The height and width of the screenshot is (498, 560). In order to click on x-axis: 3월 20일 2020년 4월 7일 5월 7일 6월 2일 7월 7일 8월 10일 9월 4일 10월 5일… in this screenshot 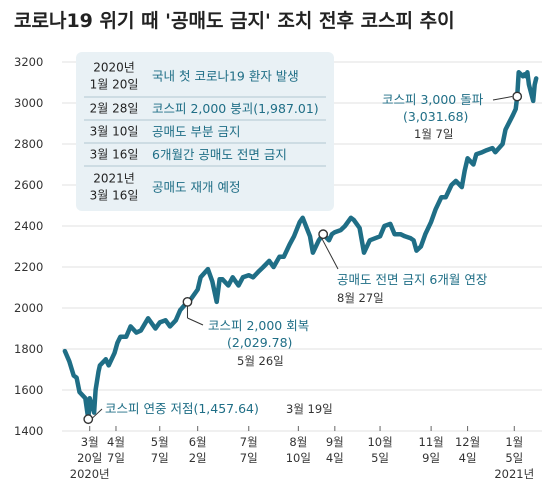, I will do `click(302, 453)`.